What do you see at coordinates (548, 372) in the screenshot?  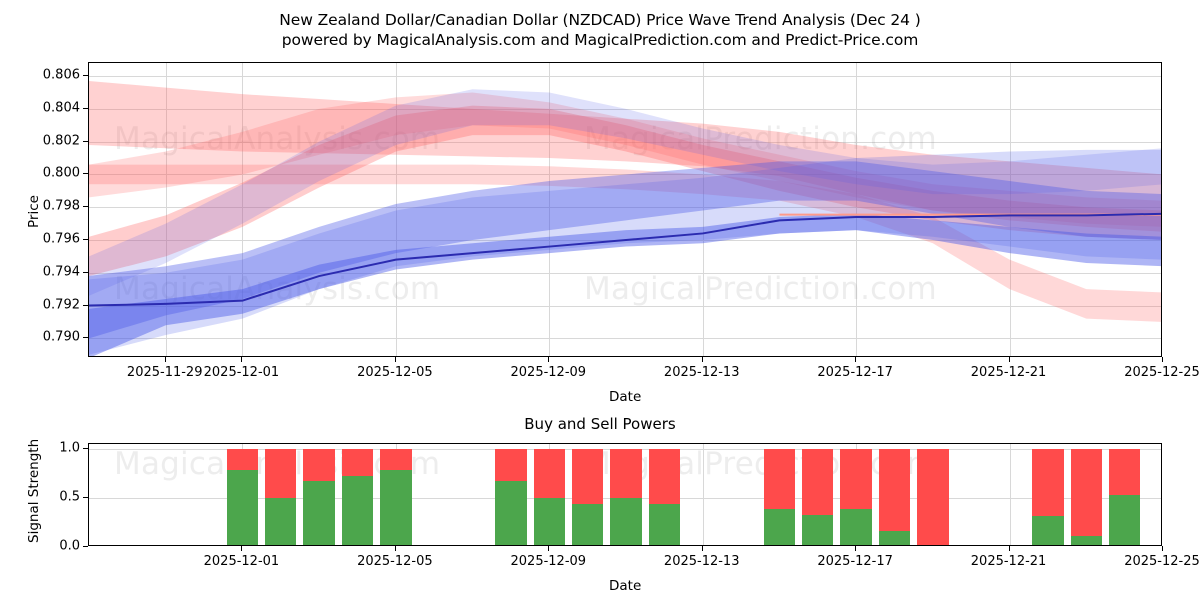 I see `price-xtick-label: 2025-12-09` at bounding box center [548, 372].